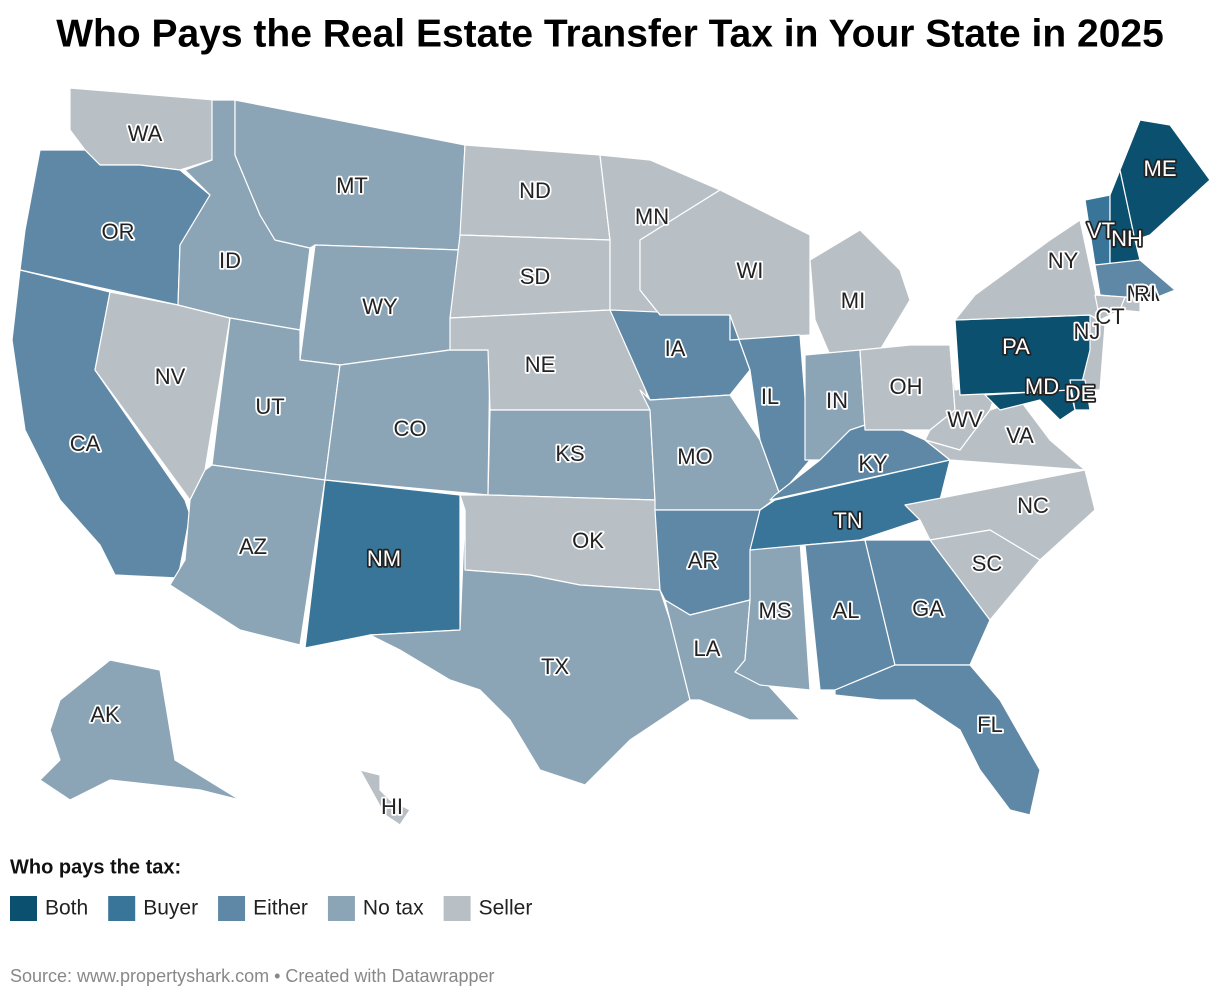 Image resolution: width=1220 pixels, height=1002 pixels. Describe the element at coordinates (837, 400) in the screenshot. I see `state-label: IN` at that location.